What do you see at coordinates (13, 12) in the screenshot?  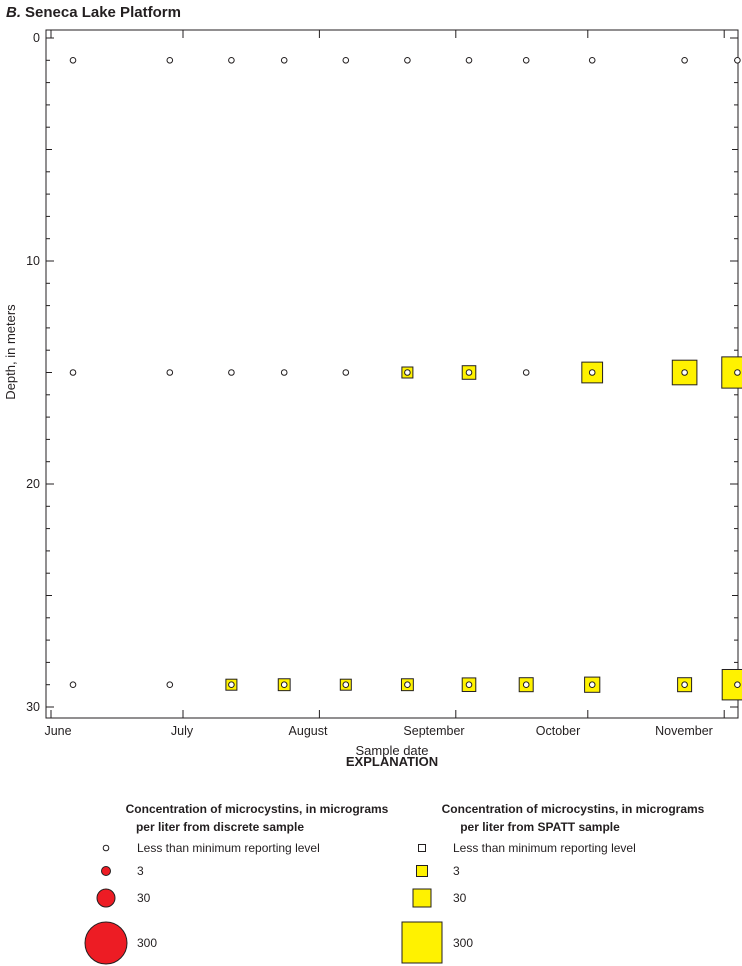 I see `panel-letter: B.` at bounding box center [13, 12].